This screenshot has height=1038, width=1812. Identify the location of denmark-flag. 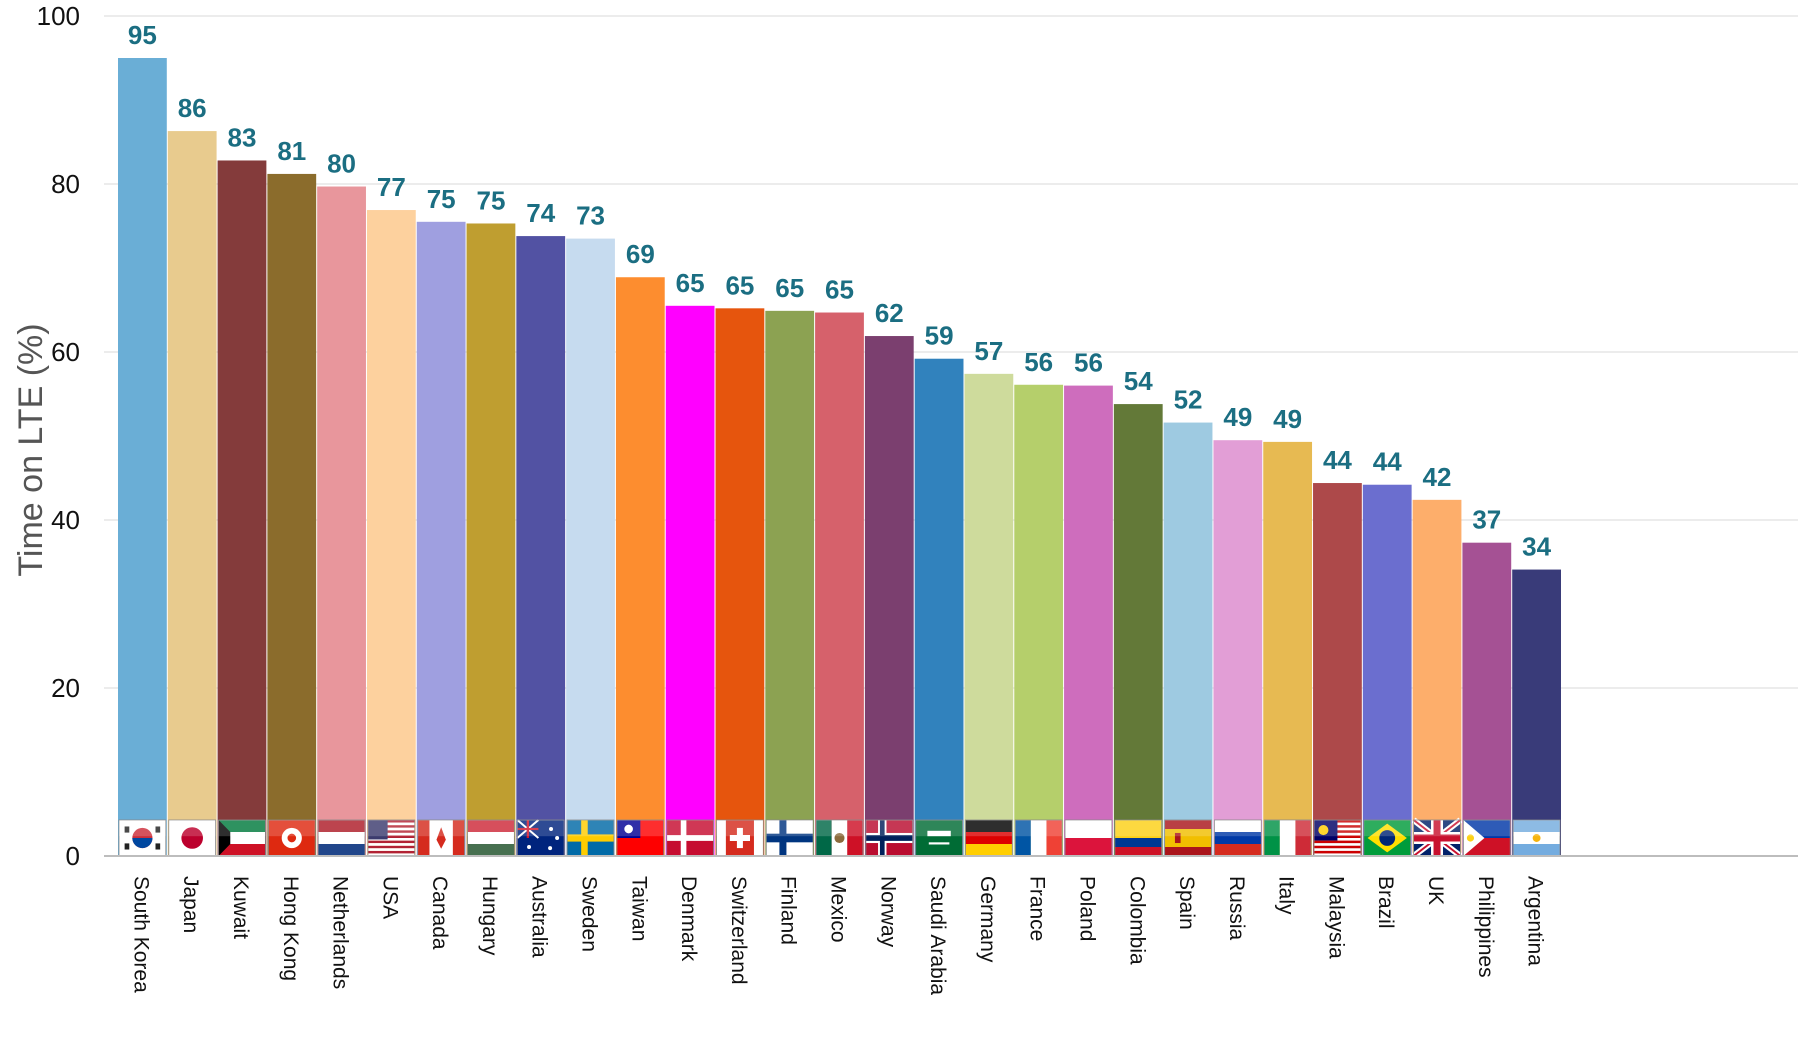
(690, 838).